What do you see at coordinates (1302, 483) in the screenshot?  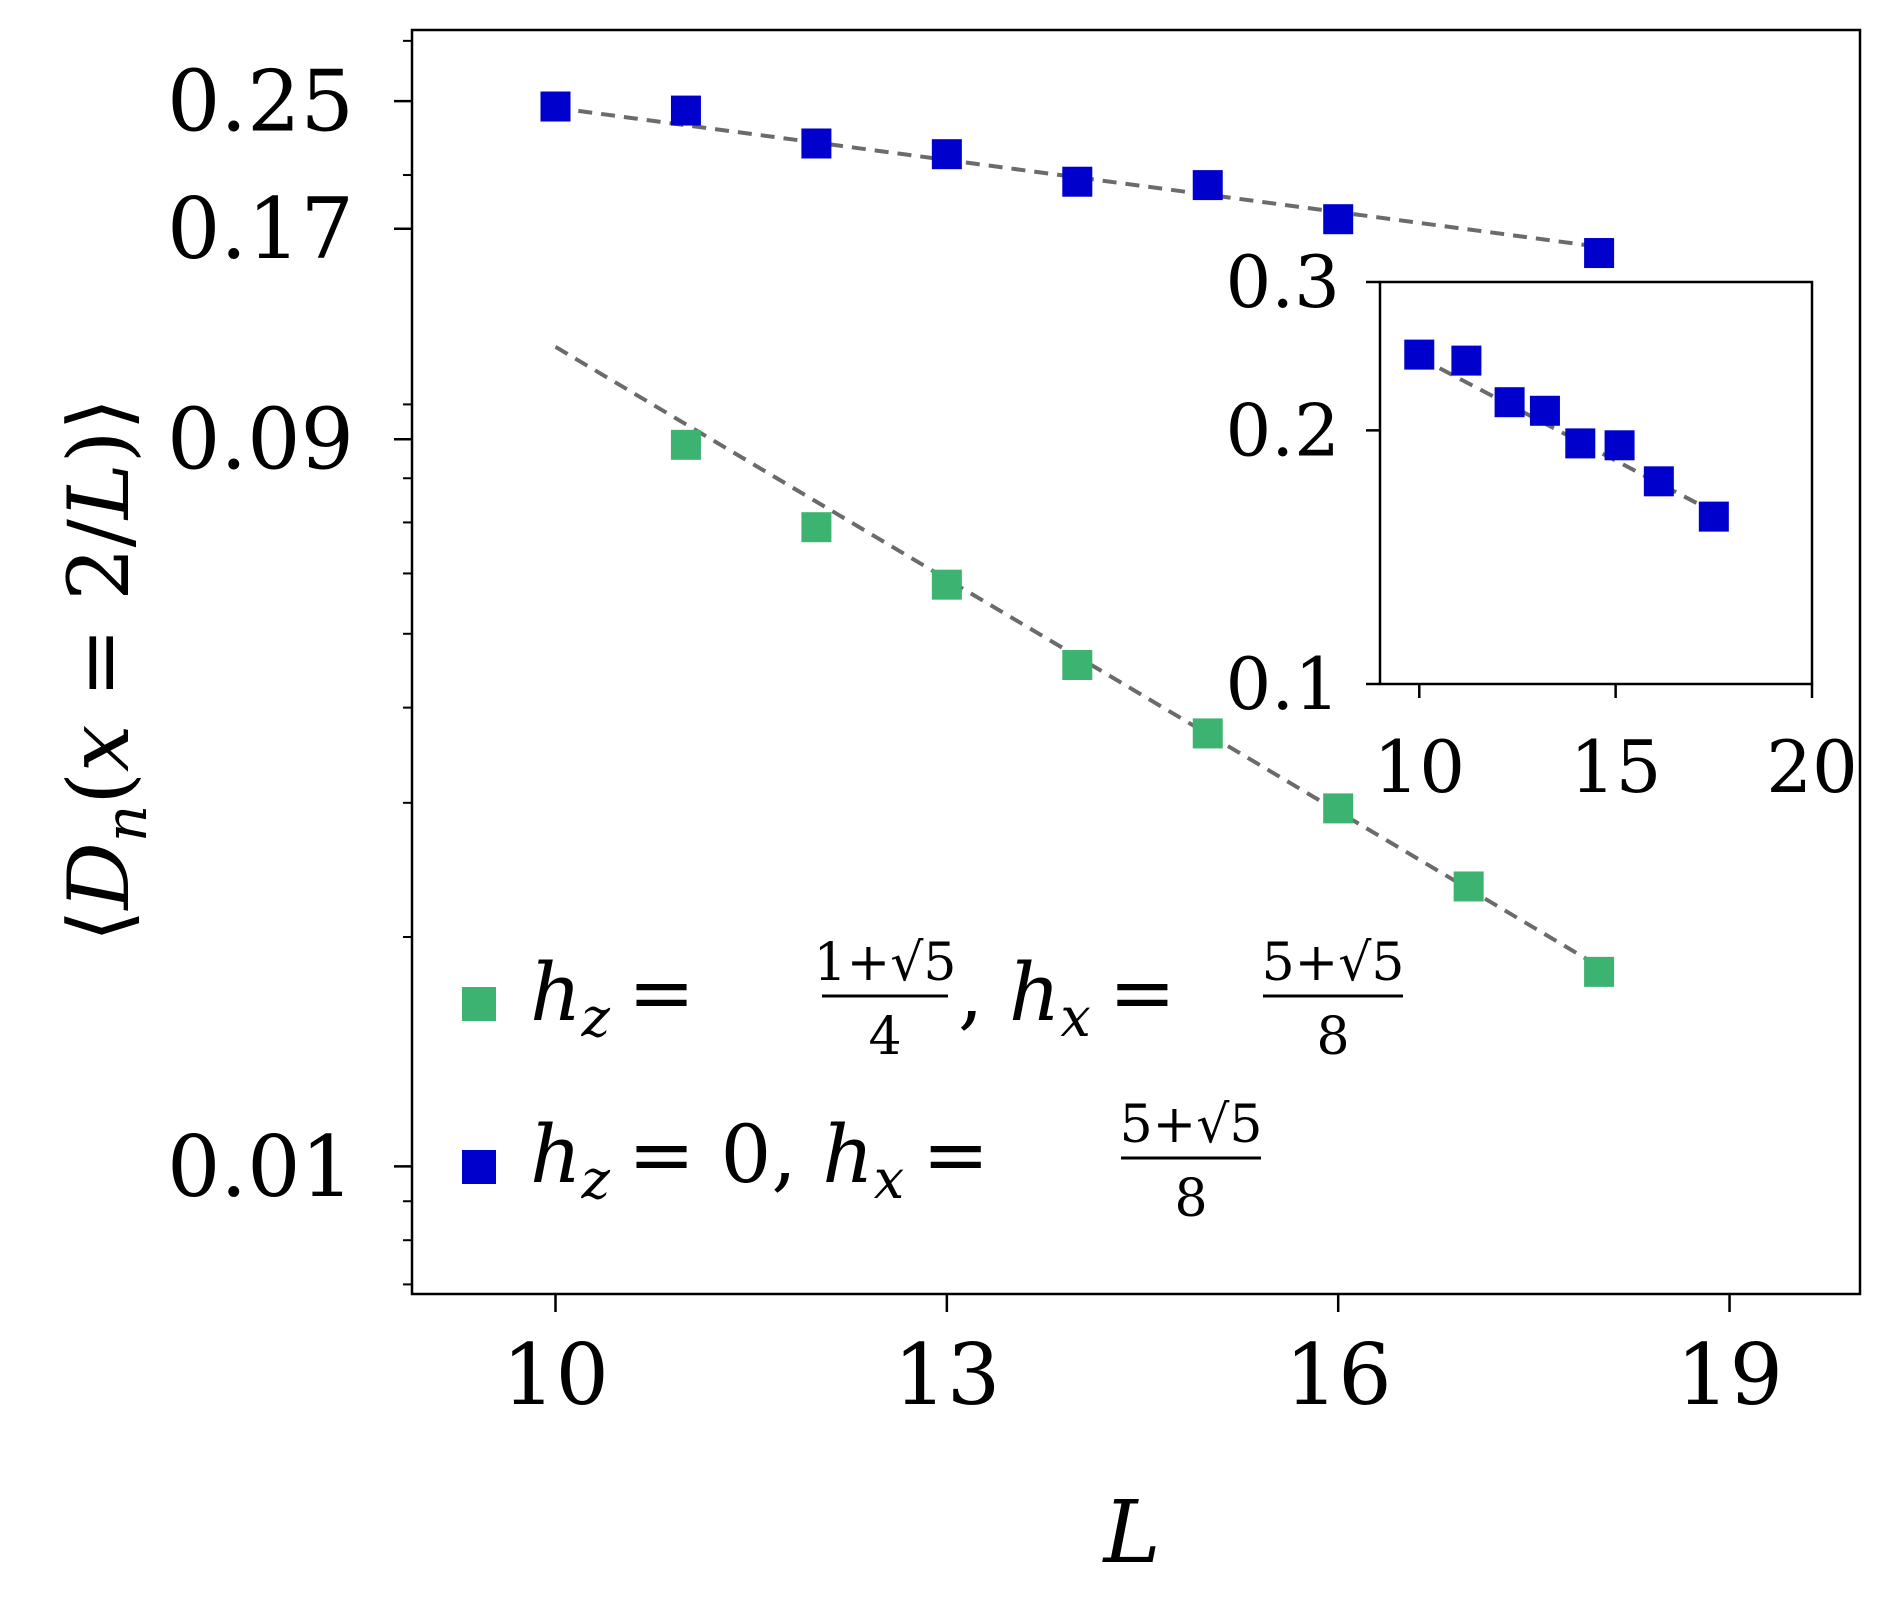 I see `inset-y-axis: 0.3 0.2 0.1` at bounding box center [1302, 483].